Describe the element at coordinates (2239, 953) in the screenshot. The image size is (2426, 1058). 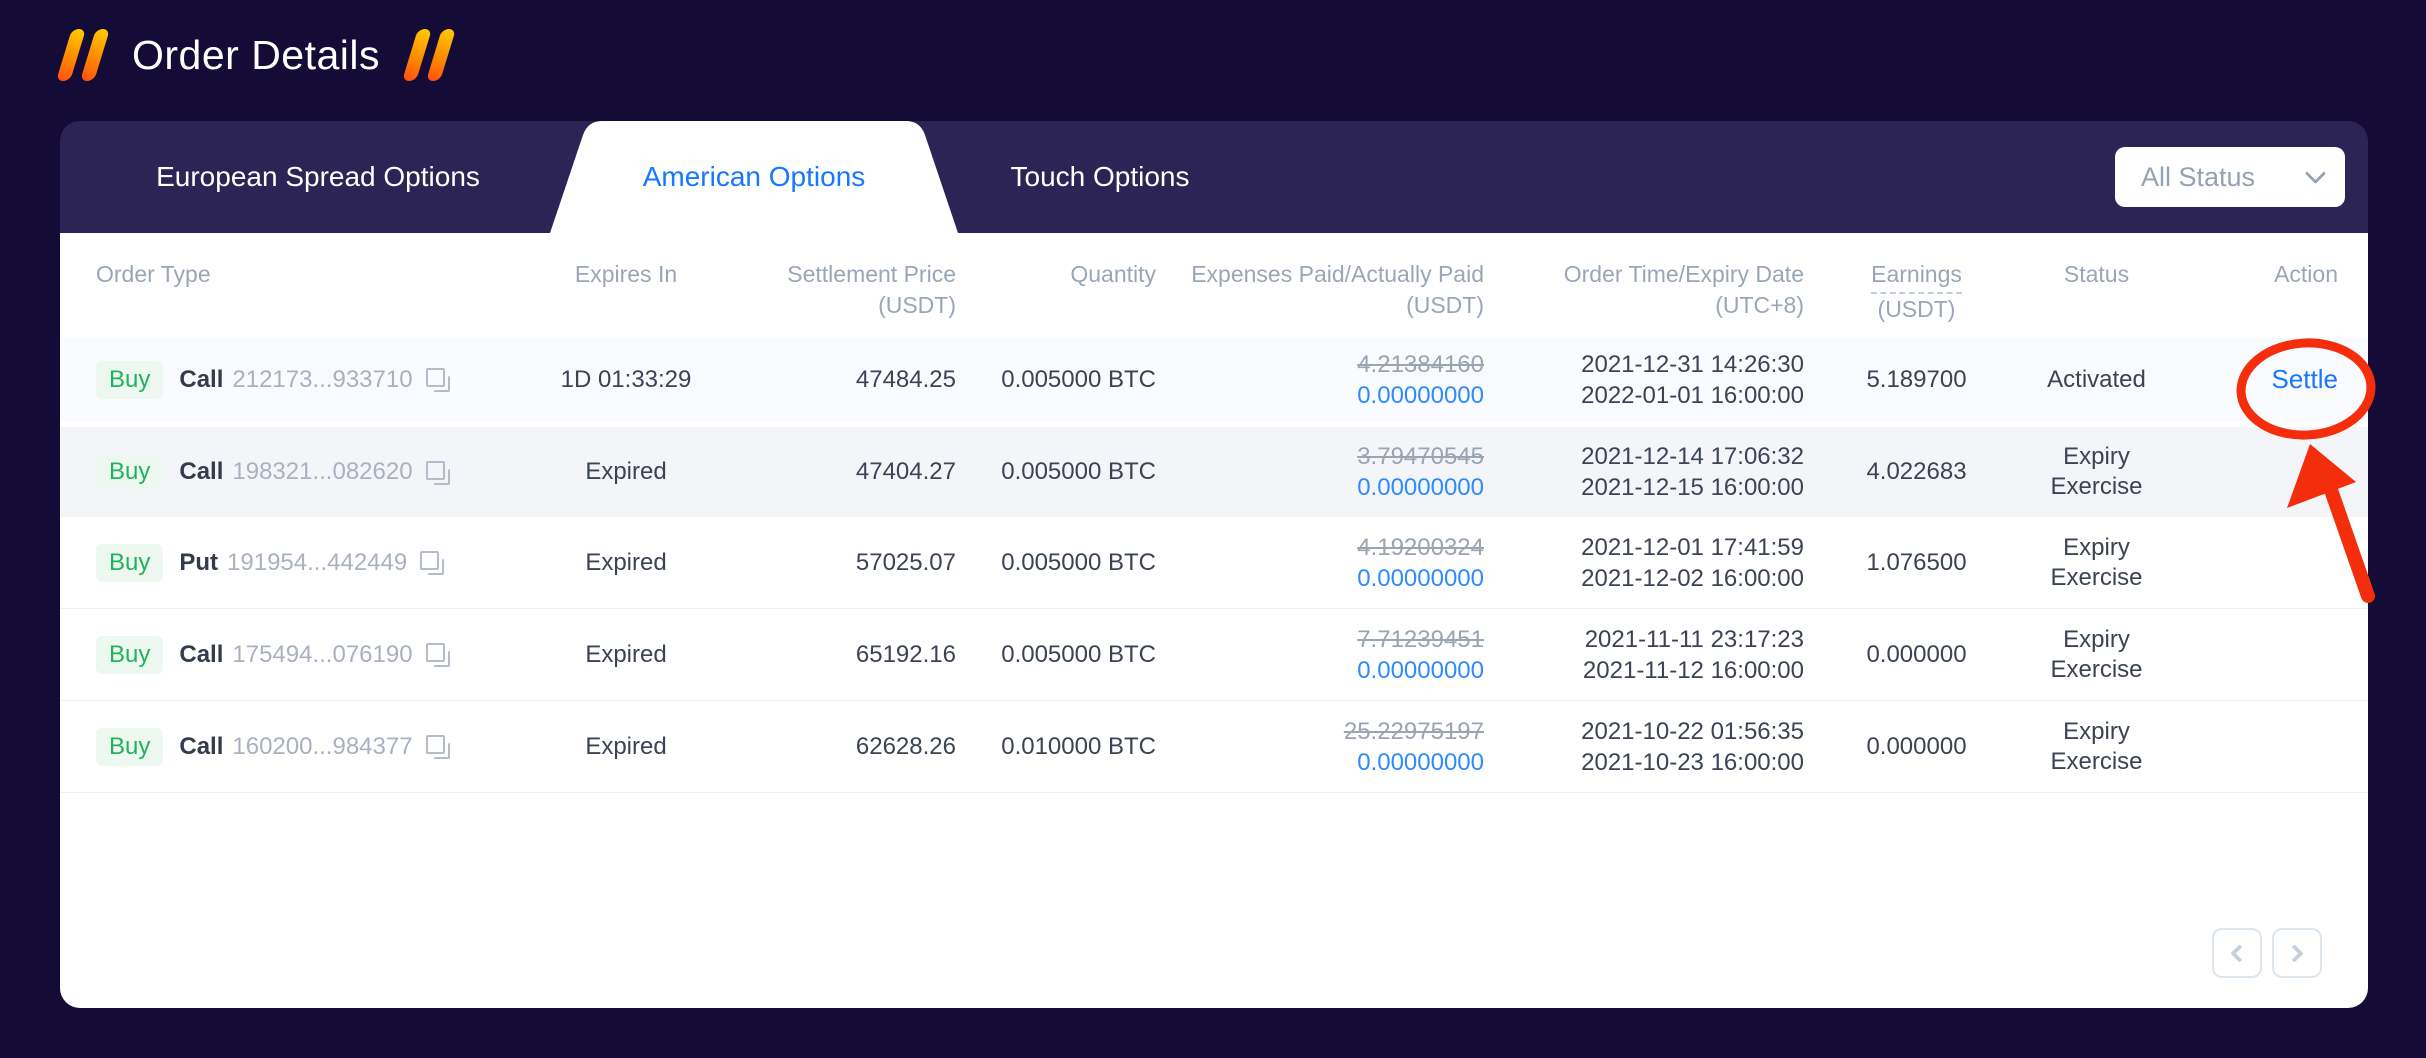
I see `chevron-left-icon` at that location.